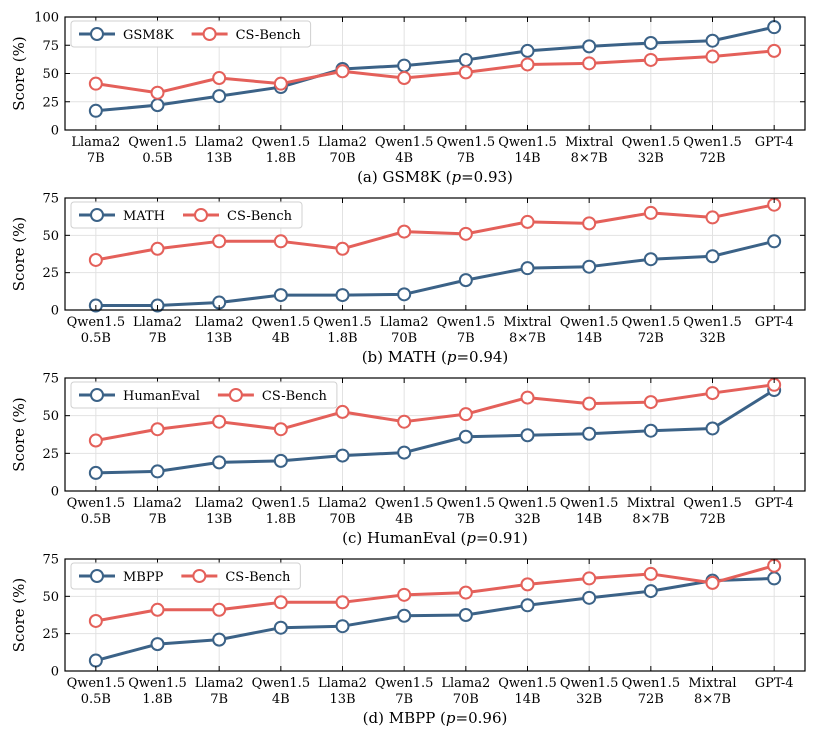 The width and height of the screenshot is (831, 740). What do you see at coordinates (487, 177) in the screenshot?
I see `caption-text: =0.93)` at bounding box center [487, 177].